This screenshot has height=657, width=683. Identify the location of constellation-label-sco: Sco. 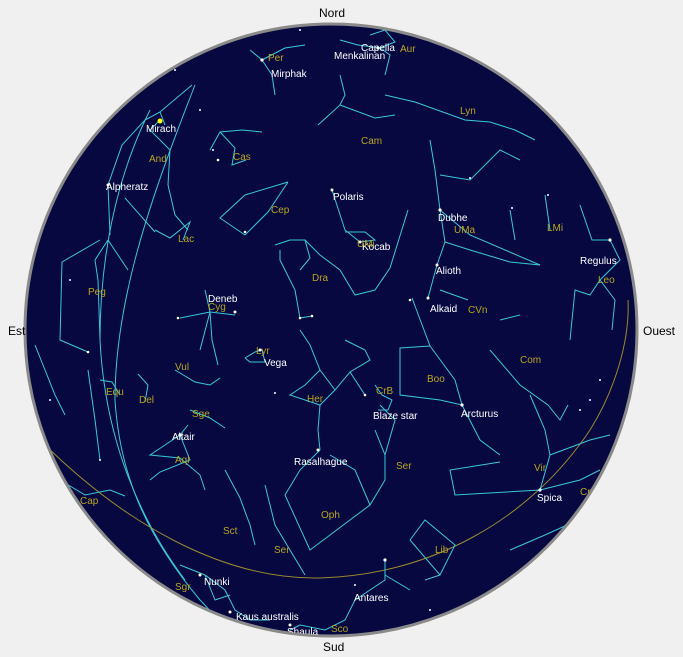
(340, 629).